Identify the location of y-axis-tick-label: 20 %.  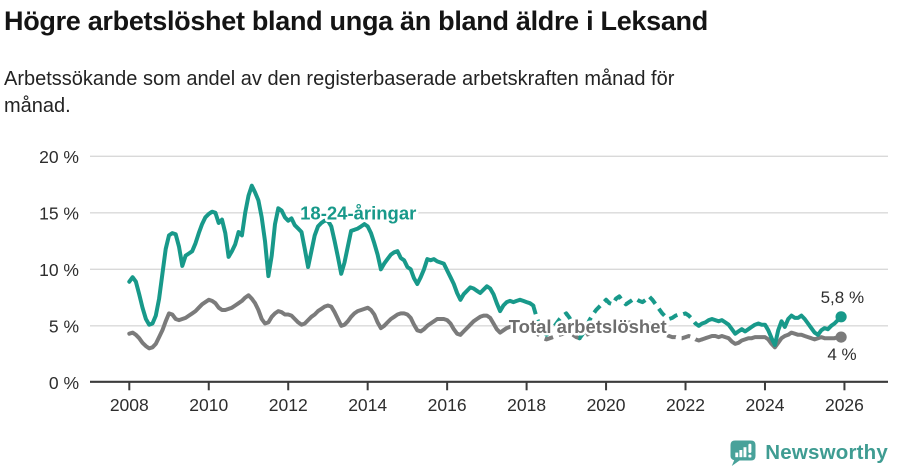
(59, 157).